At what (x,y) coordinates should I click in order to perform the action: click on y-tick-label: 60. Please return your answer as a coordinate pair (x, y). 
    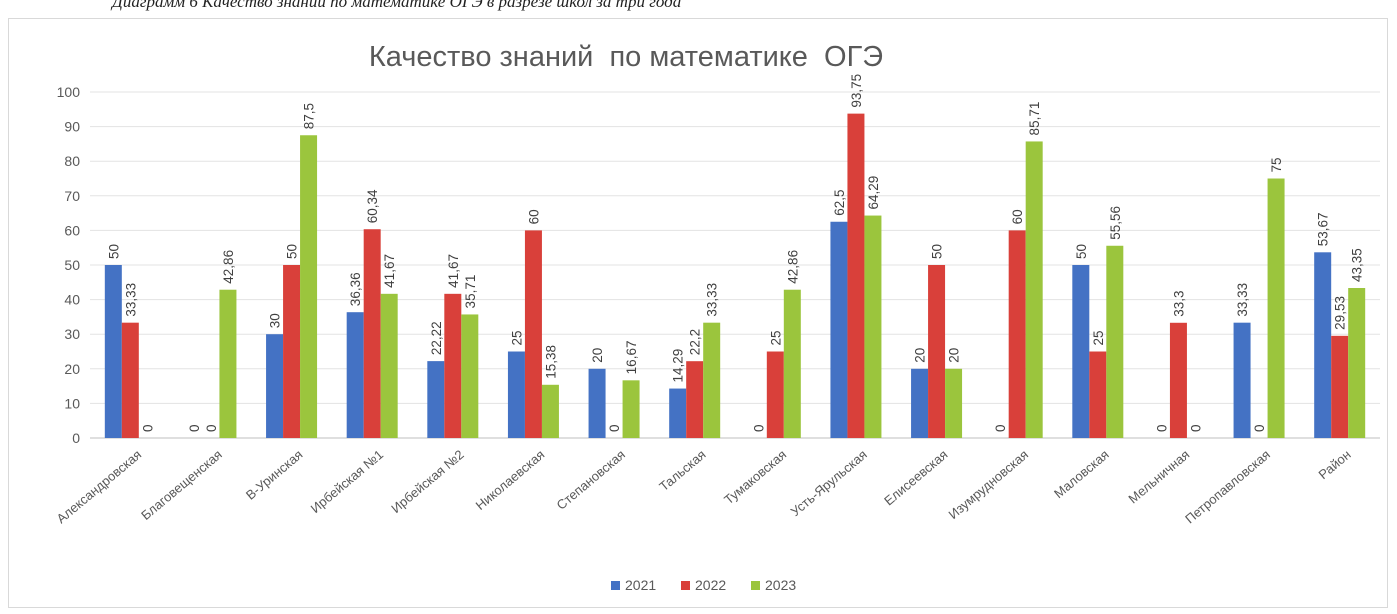
    Looking at the image, I should click on (72, 230).